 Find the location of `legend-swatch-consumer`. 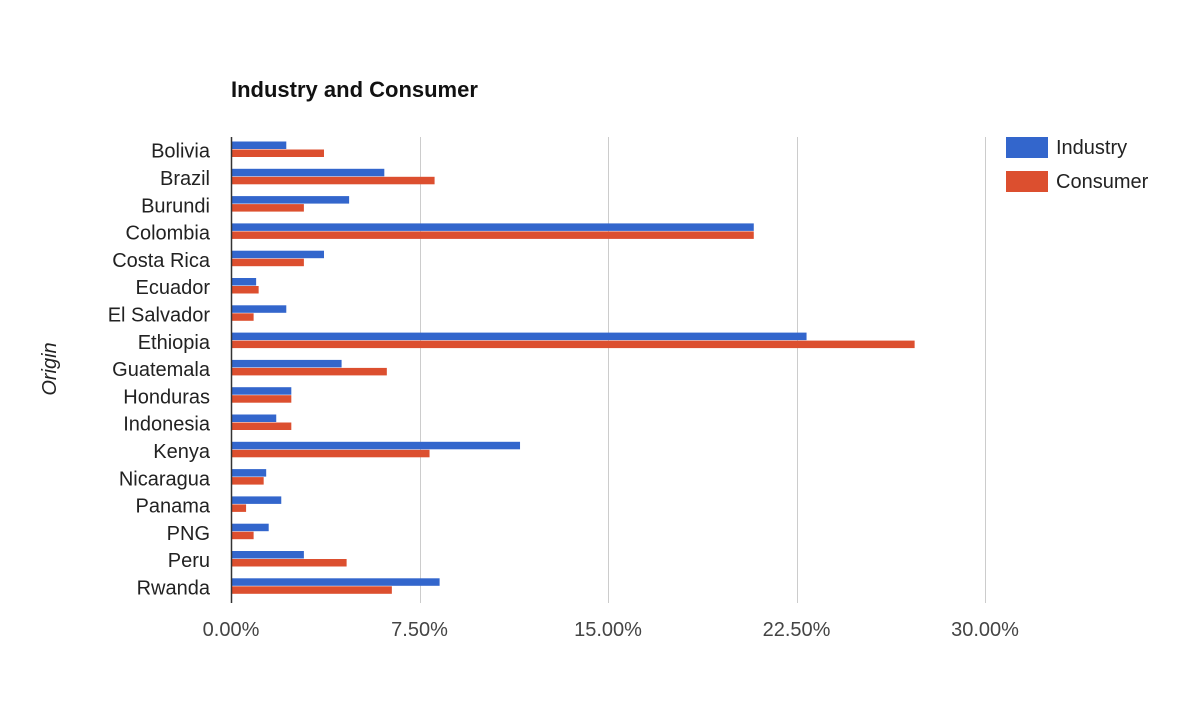

legend-swatch-consumer is located at coordinates (1027, 181).